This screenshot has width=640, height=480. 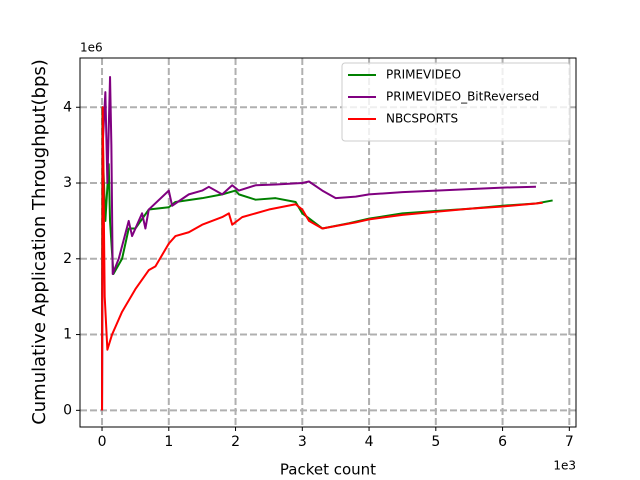 What do you see at coordinates (91, 48) in the screenshot?
I see `y-offset-label: 1e6` at bounding box center [91, 48].